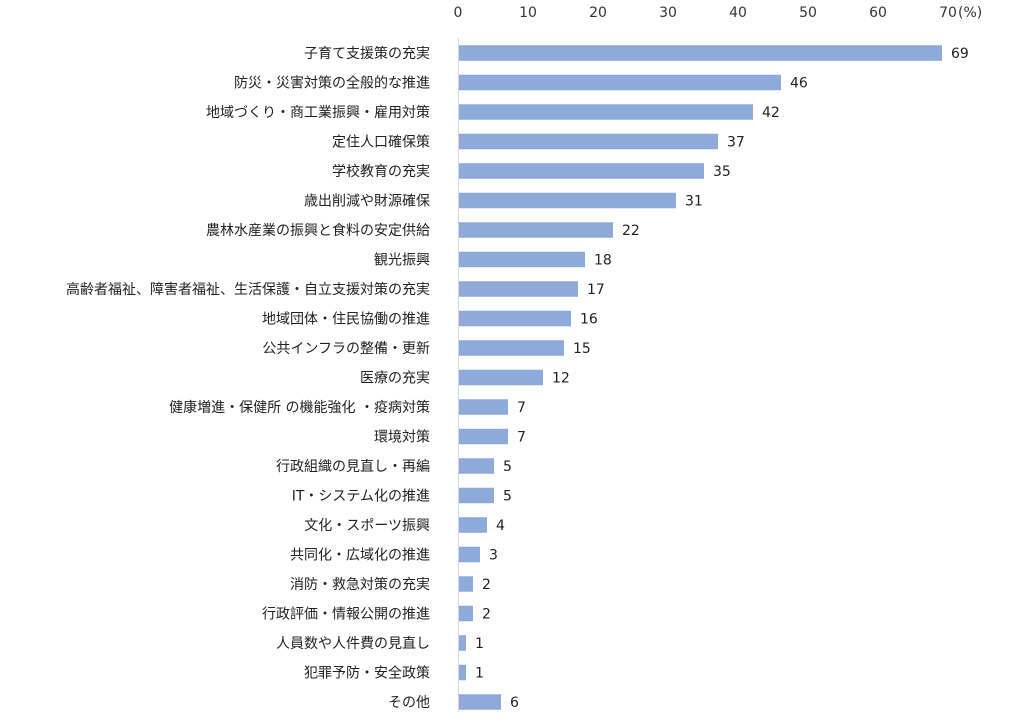 Image resolution: width=1016 pixels, height=724 pixels. Describe the element at coordinates (970, 13) in the screenshot. I see `unit-label: (%)` at that location.